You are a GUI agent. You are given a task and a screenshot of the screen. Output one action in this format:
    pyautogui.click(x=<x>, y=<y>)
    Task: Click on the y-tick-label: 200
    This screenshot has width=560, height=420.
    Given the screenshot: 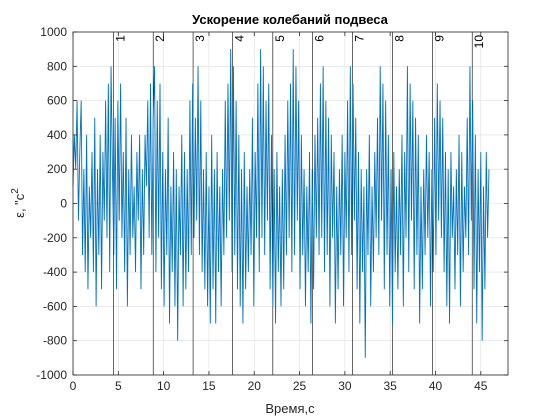 What is the action you would take?
    pyautogui.click(x=57, y=169)
    